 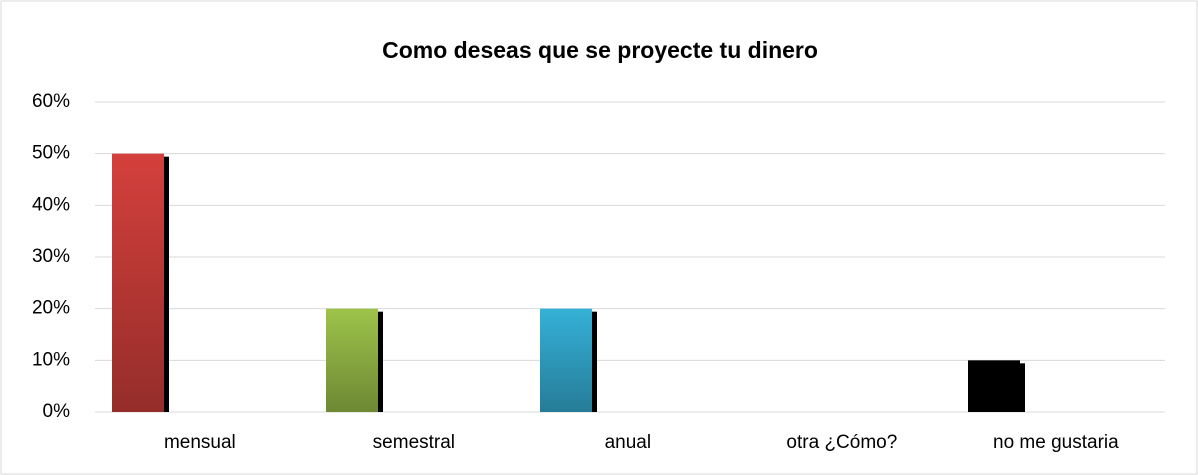 What do you see at coordinates (1056, 442) in the screenshot?
I see `x-tick-label: no me gustaria` at bounding box center [1056, 442].